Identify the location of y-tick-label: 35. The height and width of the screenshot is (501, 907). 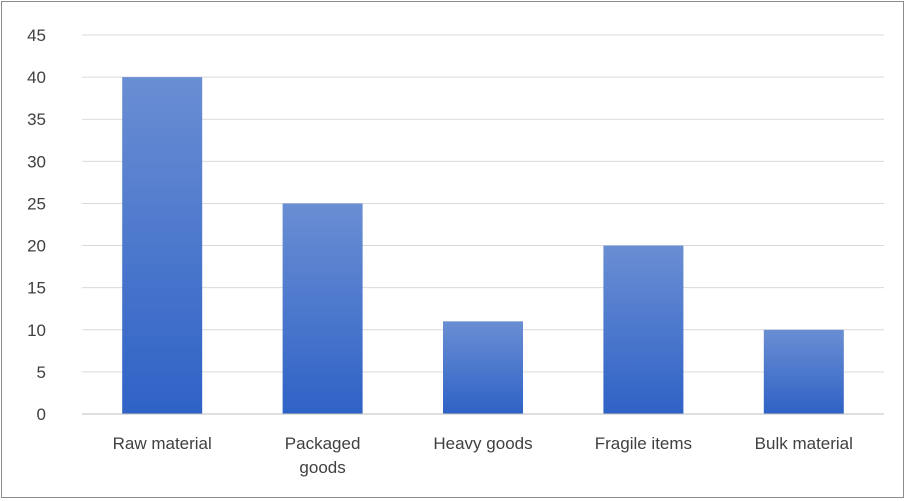
(36, 119).